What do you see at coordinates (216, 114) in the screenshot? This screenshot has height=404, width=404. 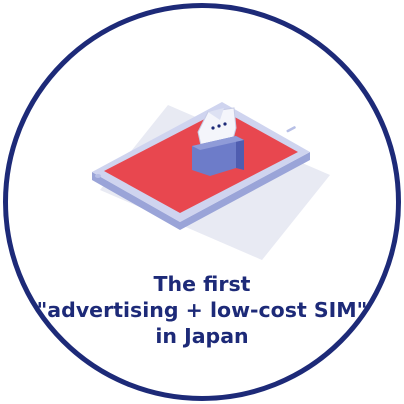 I see `sim-card-fold` at bounding box center [216, 114].